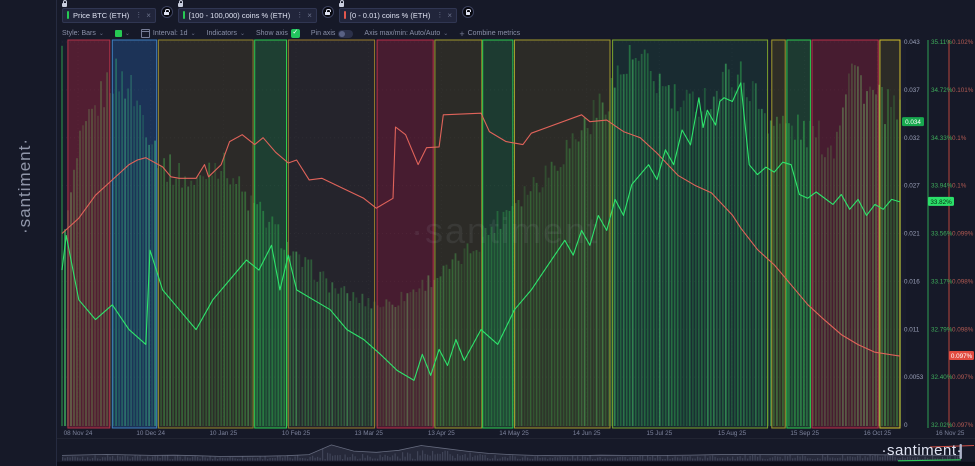 This screenshot has height=466, width=975. I want to click on svg-text: 0.102%, so click(963, 42).